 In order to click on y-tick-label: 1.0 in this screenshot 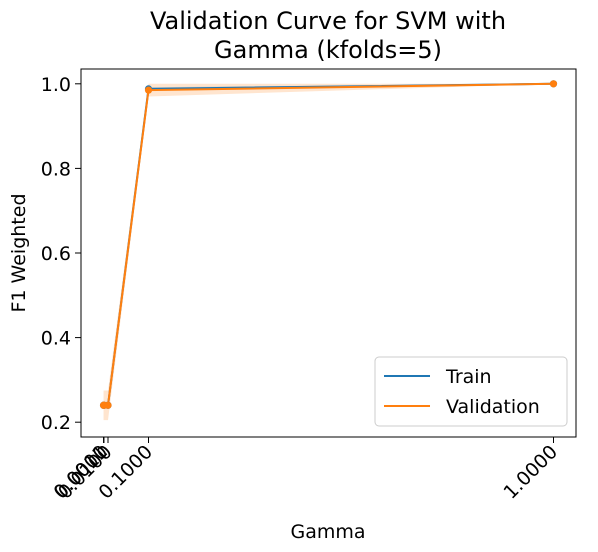, I will do `click(56, 85)`.